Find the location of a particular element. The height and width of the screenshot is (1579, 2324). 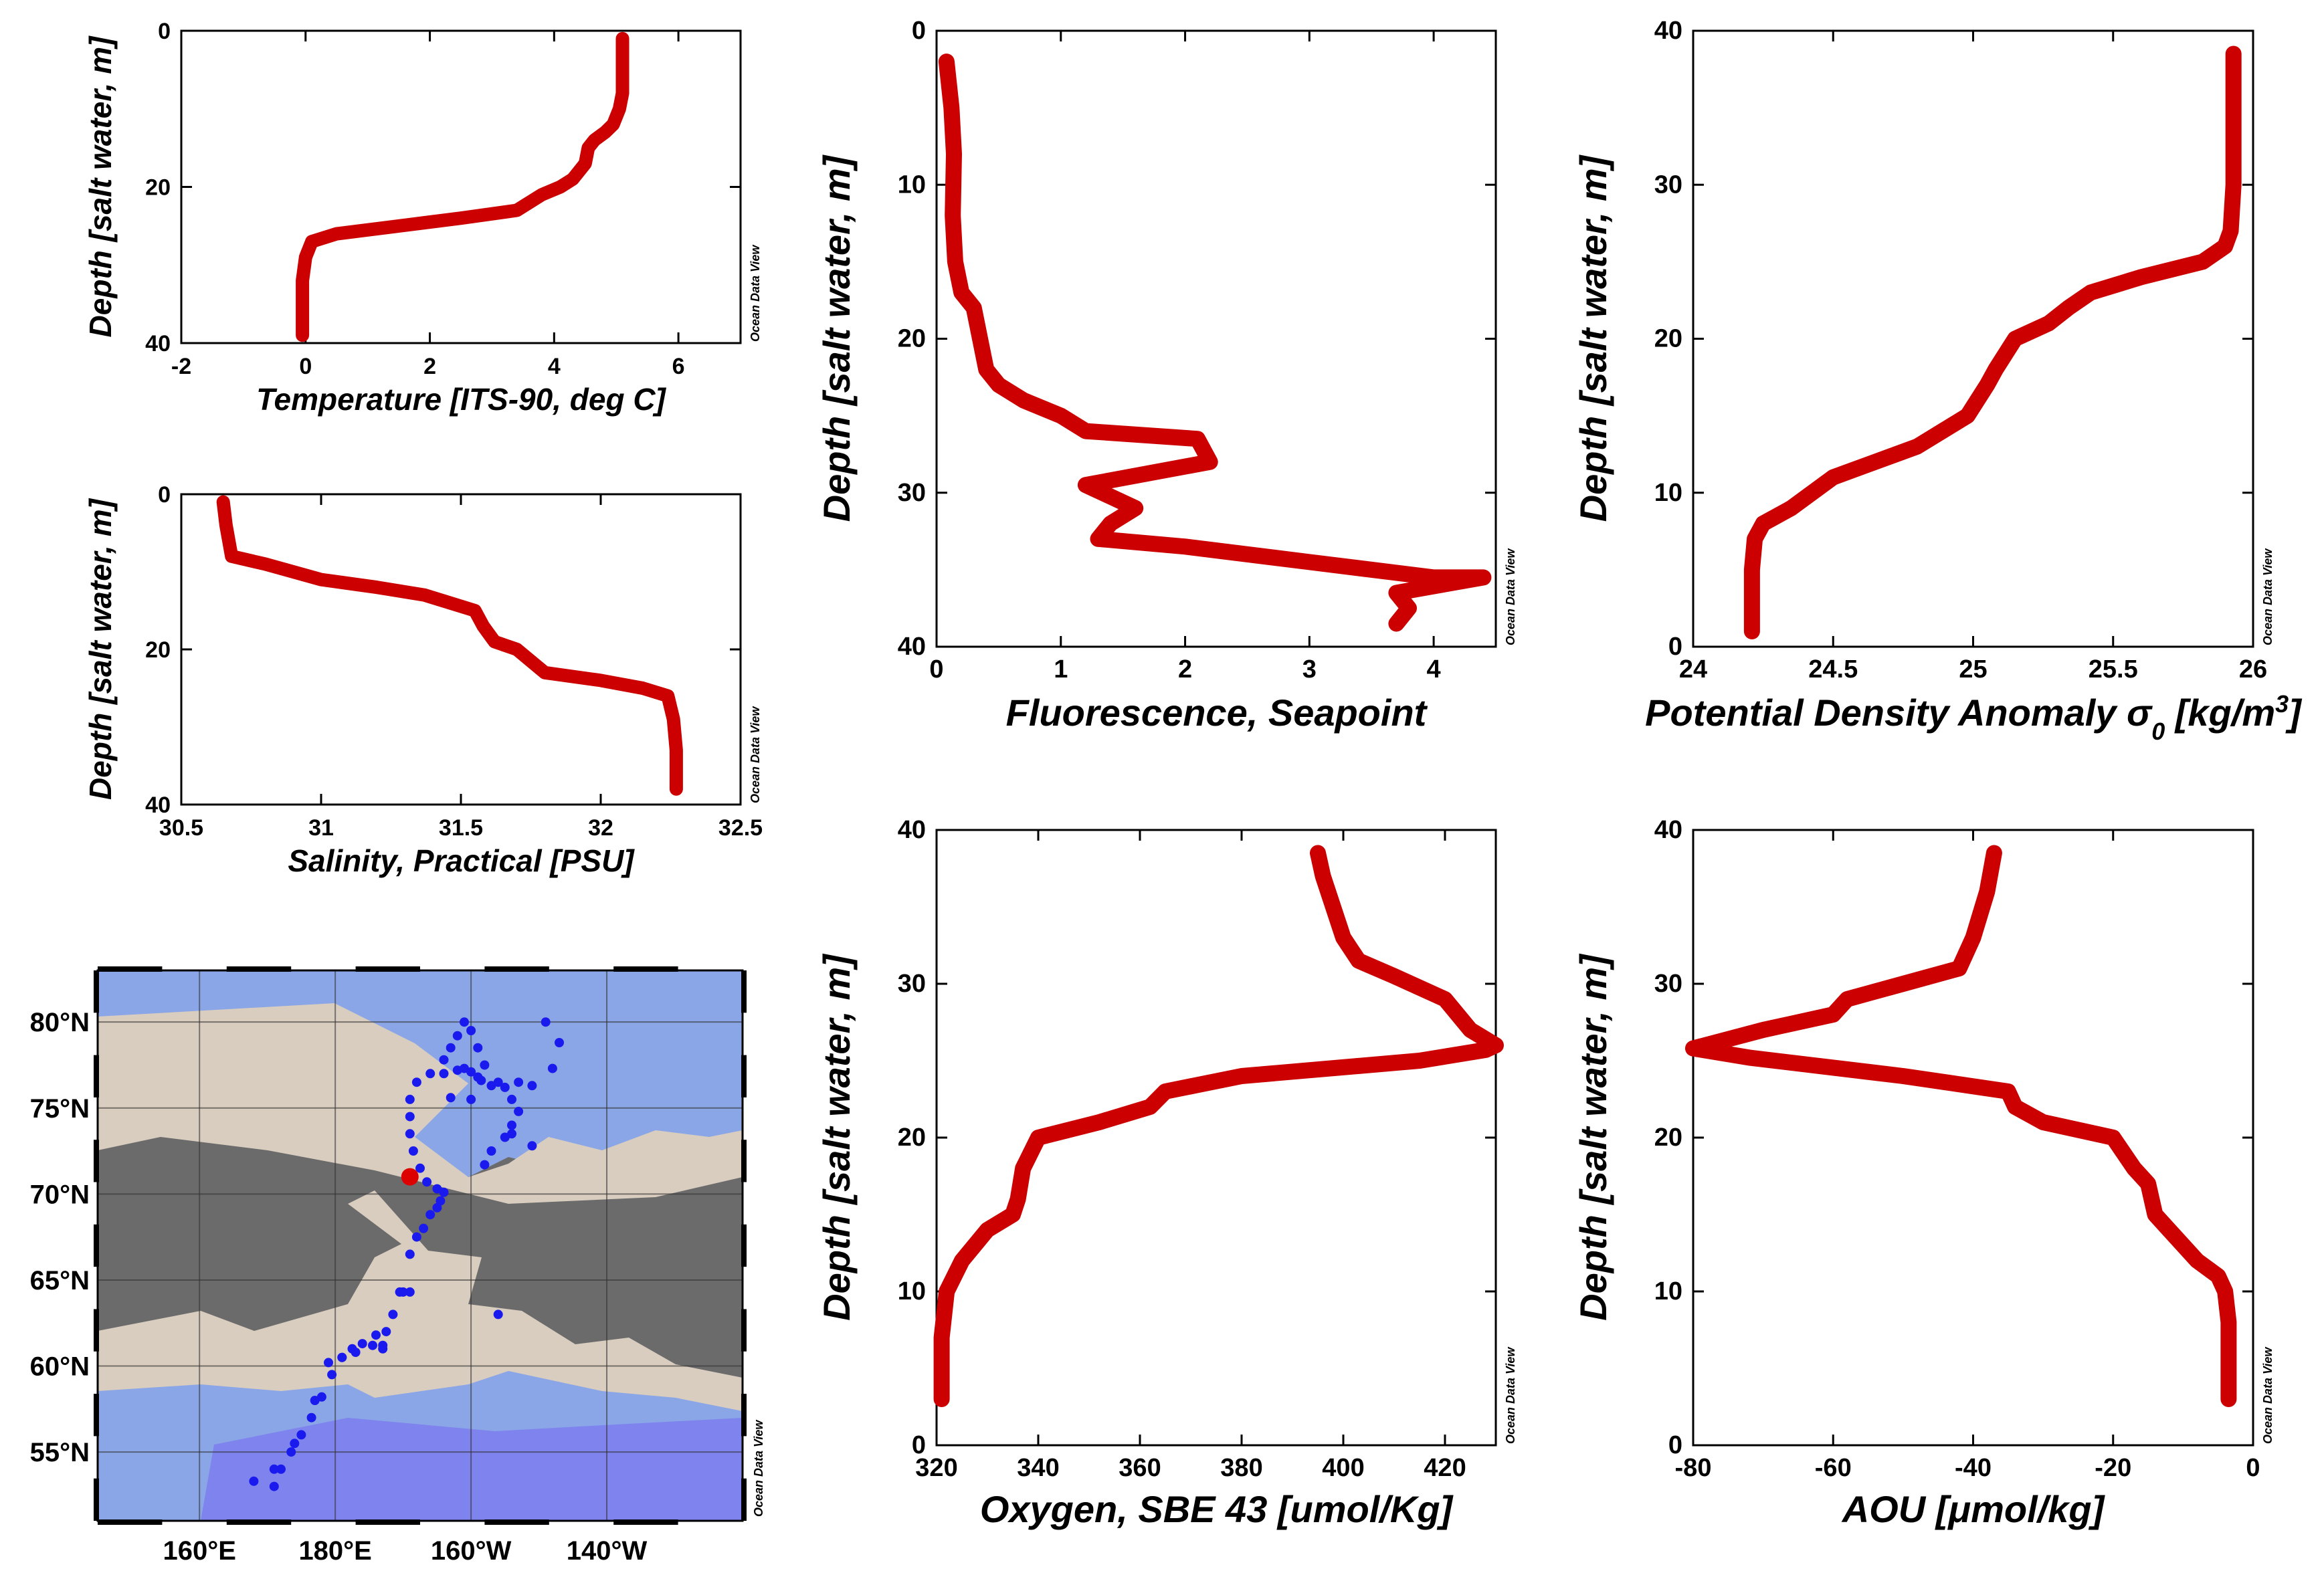

x-tick-label: -2 is located at coordinates (181, 366).